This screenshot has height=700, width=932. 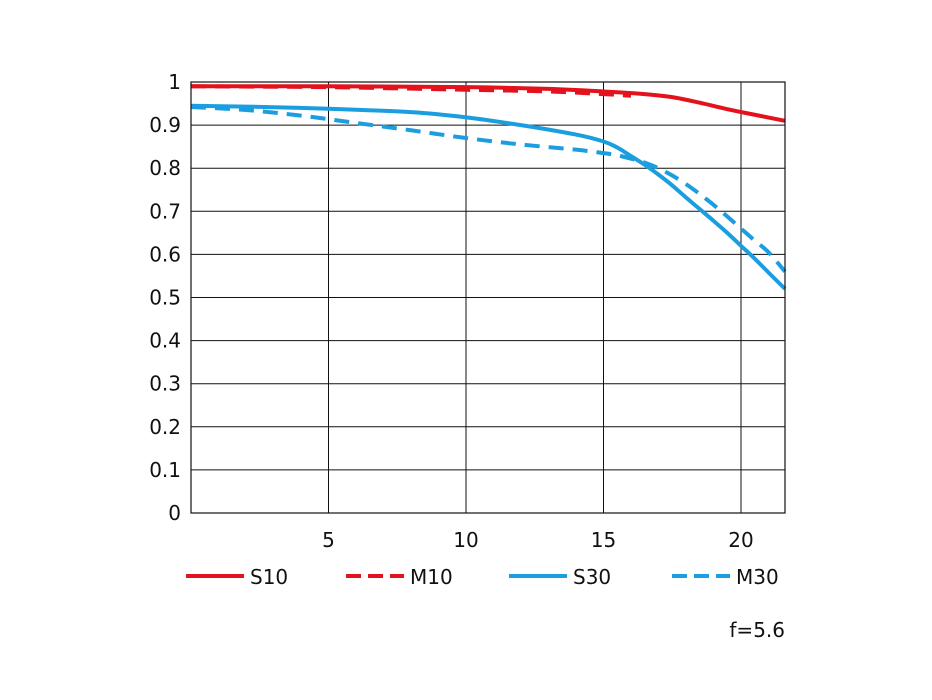 What do you see at coordinates (165, 470) in the screenshot?
I see `y-tick-label: 0.1` at bounding box center [165, 470].